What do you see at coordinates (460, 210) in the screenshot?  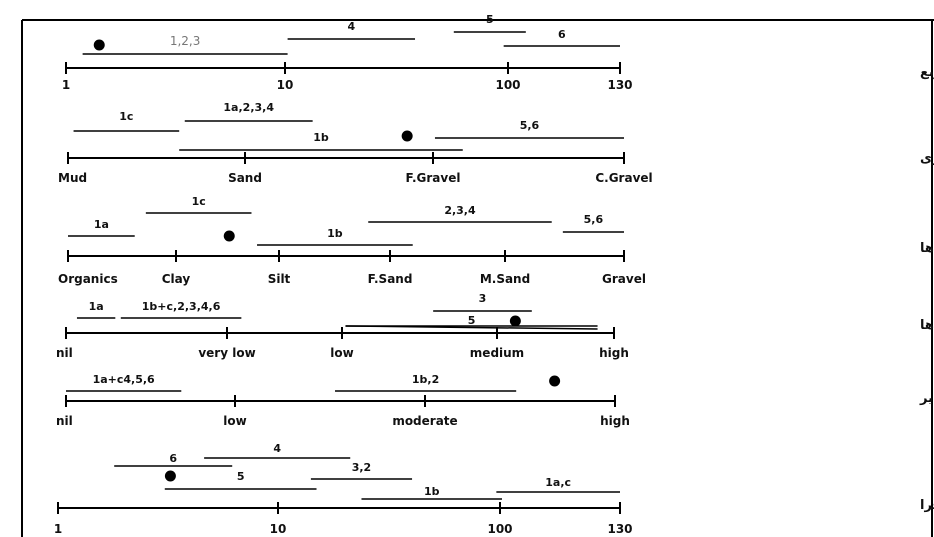 I see `range-bar-label: 2,3,4` at bounding box center [460, 210].